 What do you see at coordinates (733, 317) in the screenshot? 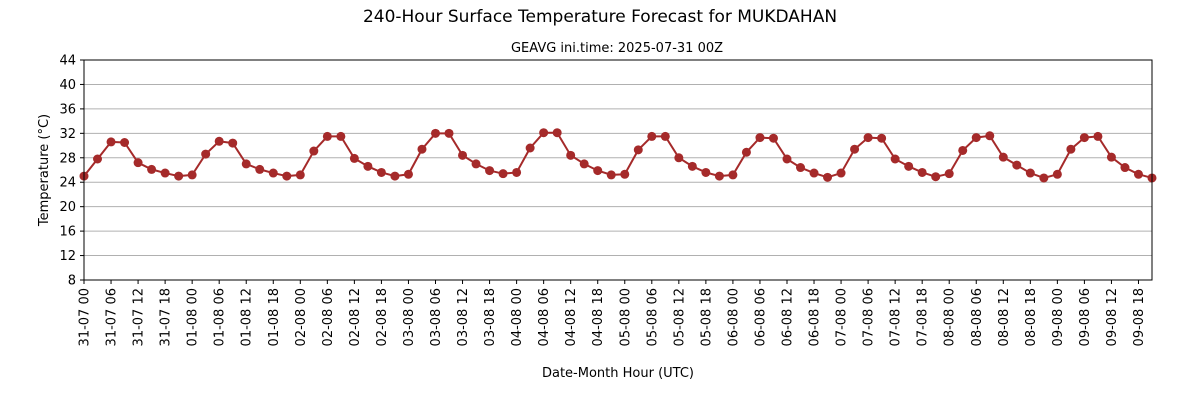
I see `x-tick-label: 06-08 00` at bounding box center [733, 317].